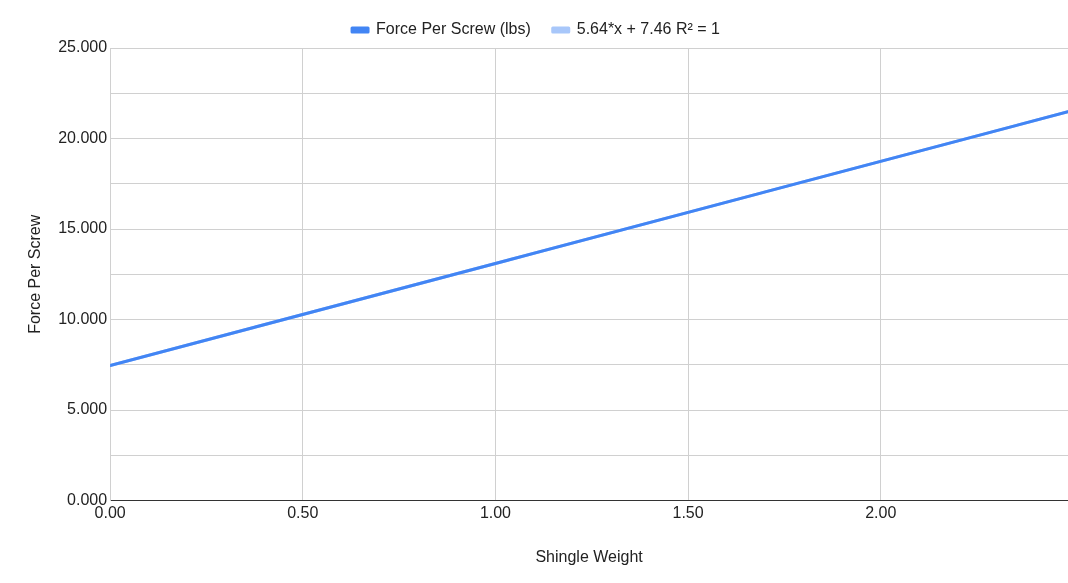 Image resolution: width=1068 pixels, height=583 pixels. Describe the element at coordinates (87, 409) in the screenshot. I see `y-tick-label: 5.000` at that location.